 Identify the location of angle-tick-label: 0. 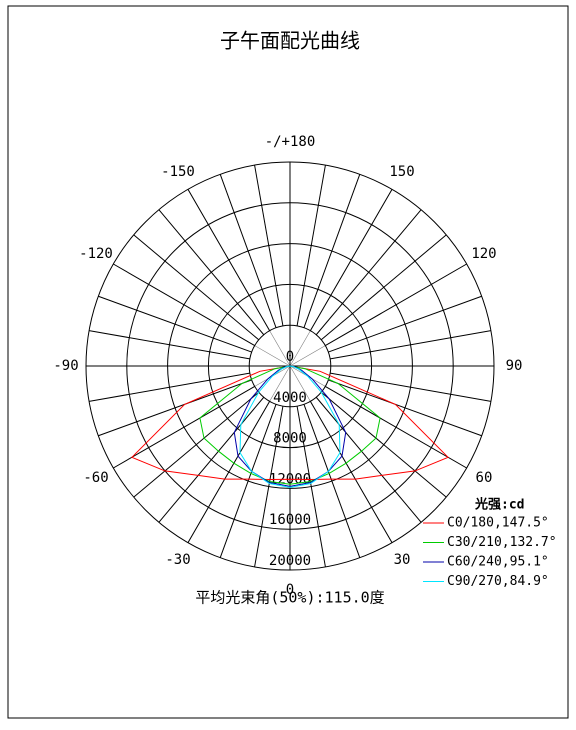
(290, 590).